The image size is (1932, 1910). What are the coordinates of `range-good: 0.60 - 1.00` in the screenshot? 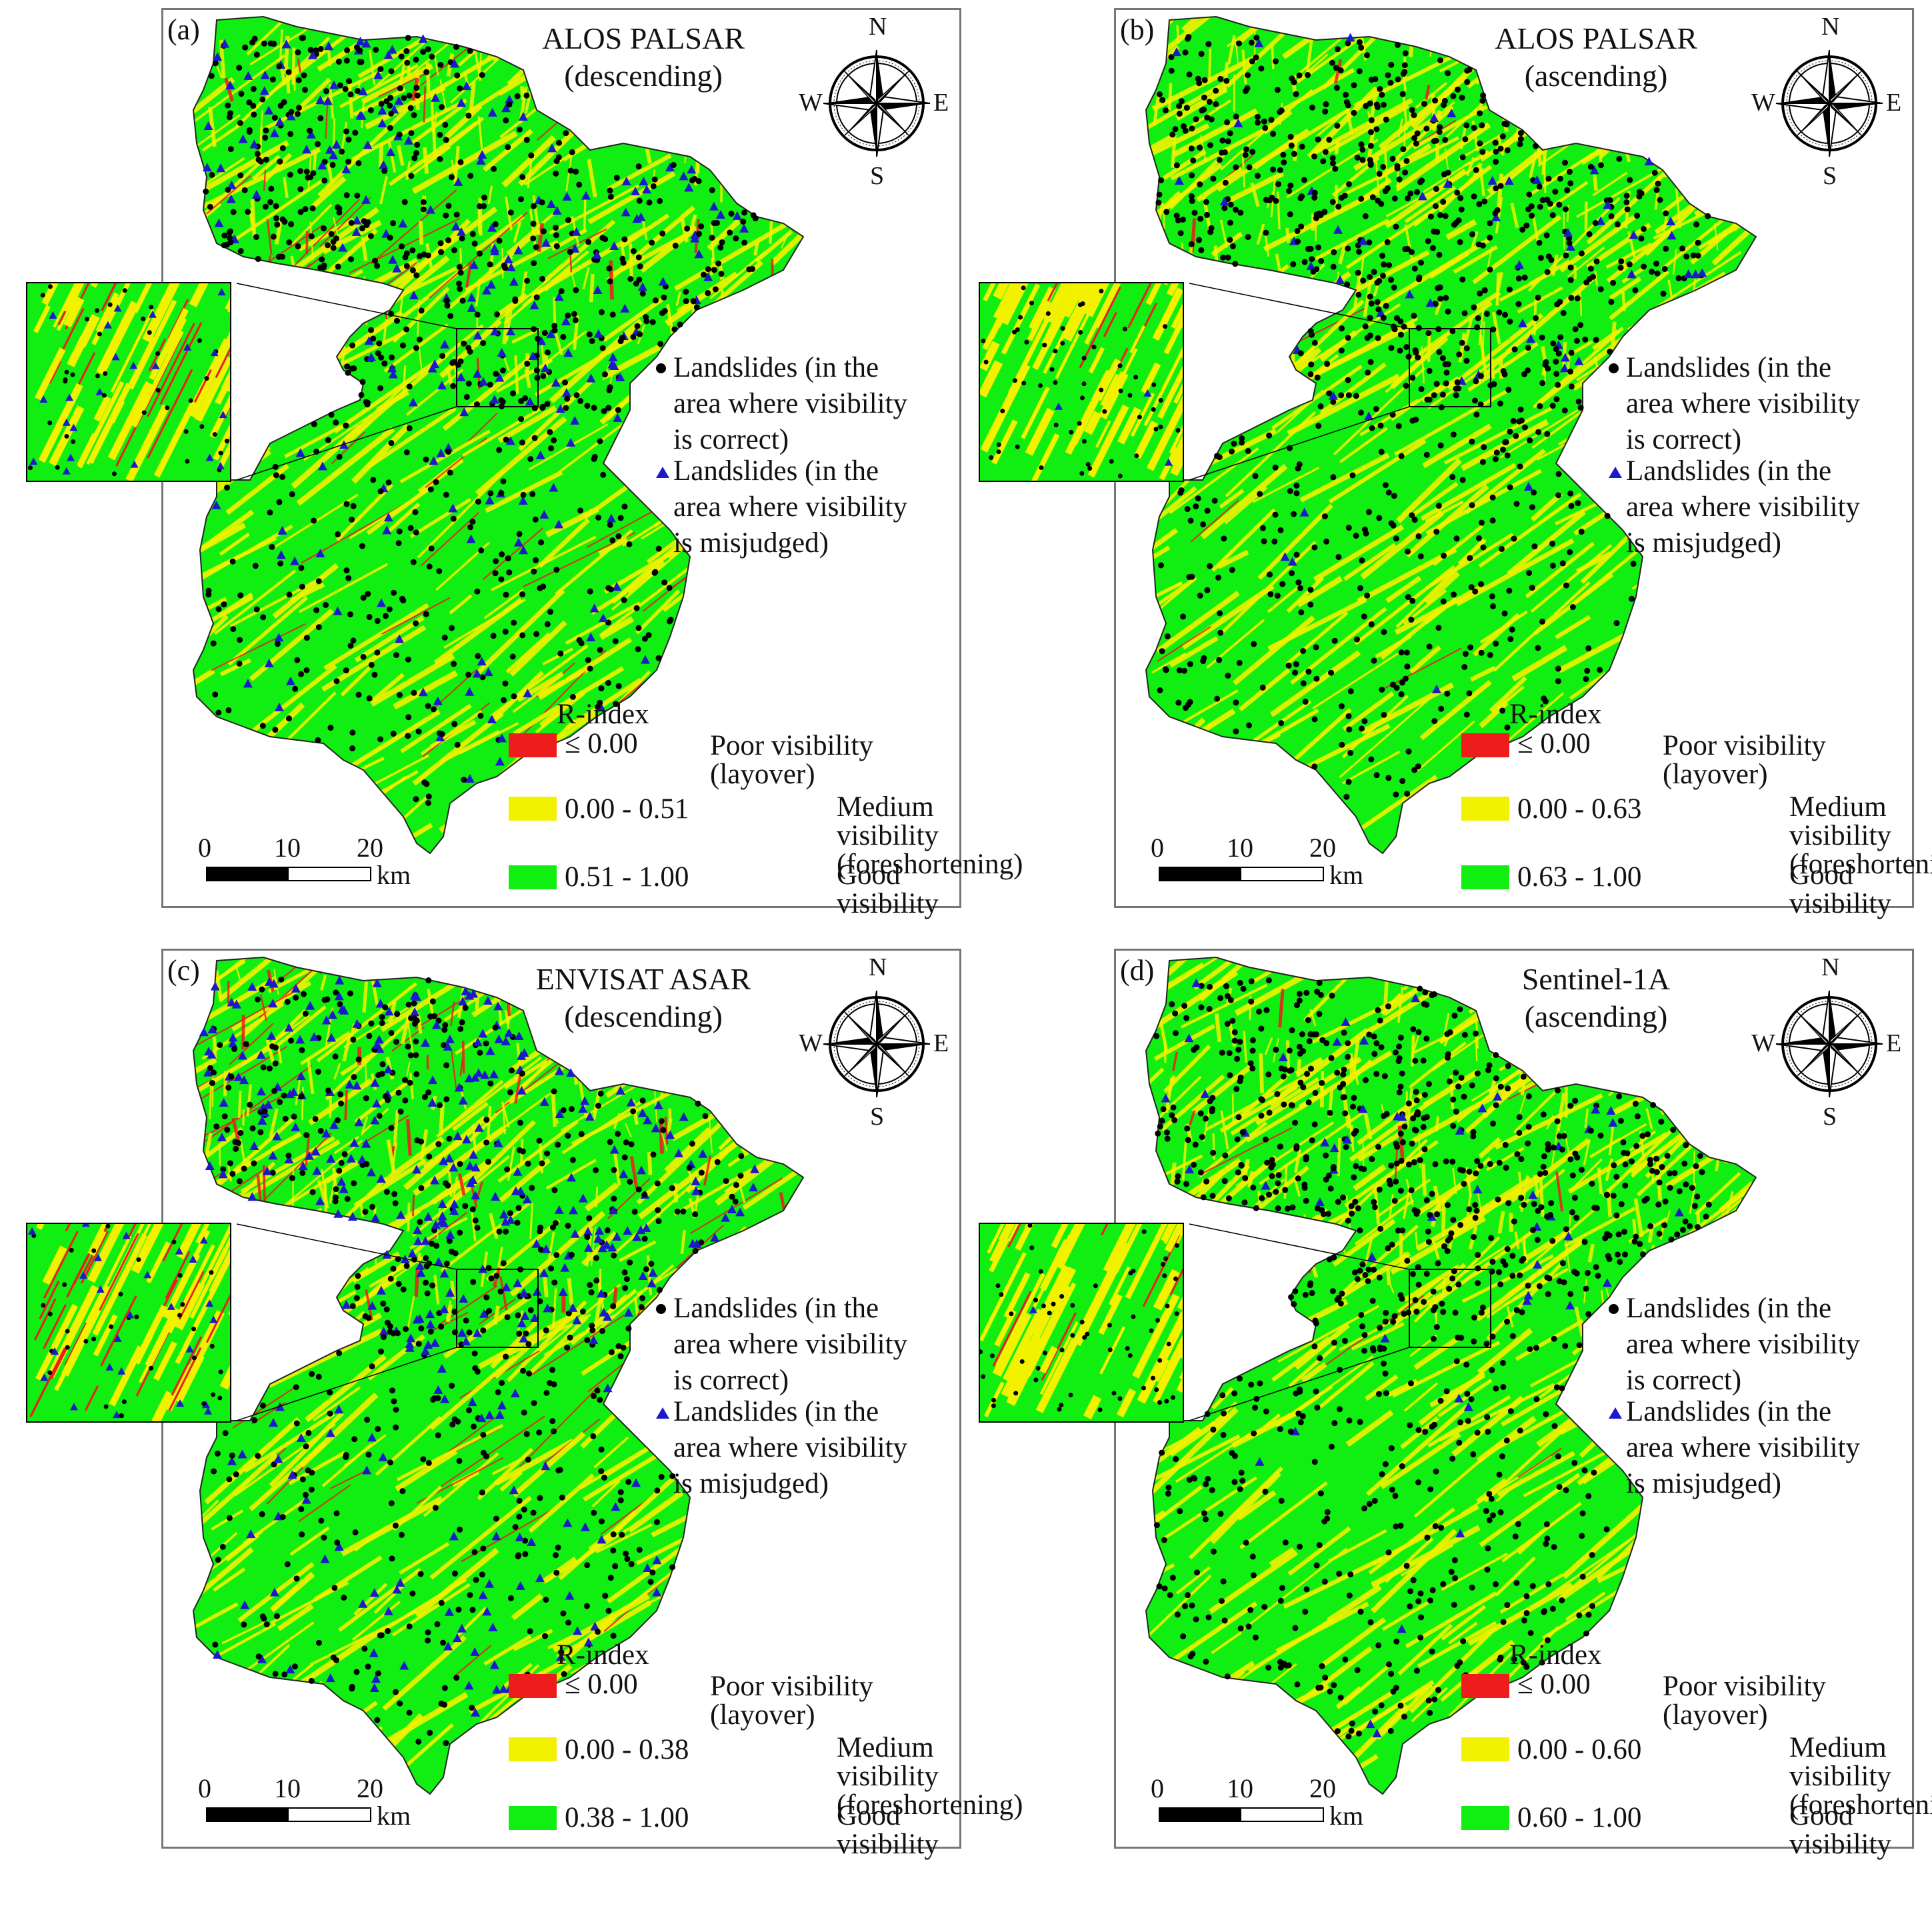 It's located at (1579, 1817).